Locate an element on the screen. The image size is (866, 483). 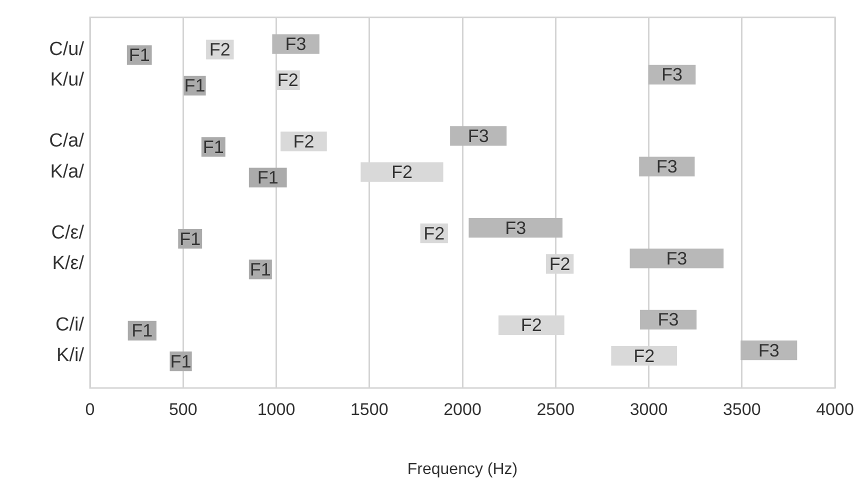
series-label: F3 is located at coordinates (769, 350).